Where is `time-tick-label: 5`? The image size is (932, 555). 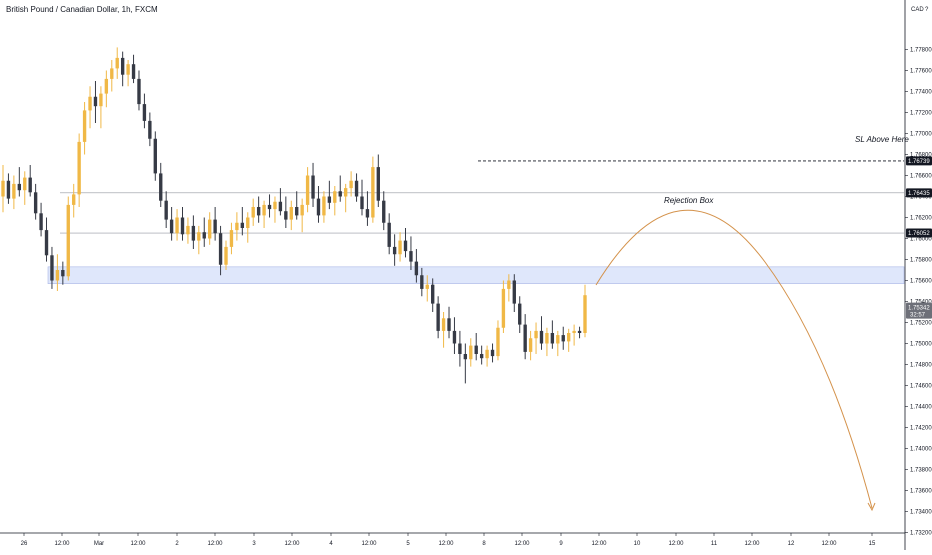 time-tick-label: 5 is located at coordinates (408, 544).